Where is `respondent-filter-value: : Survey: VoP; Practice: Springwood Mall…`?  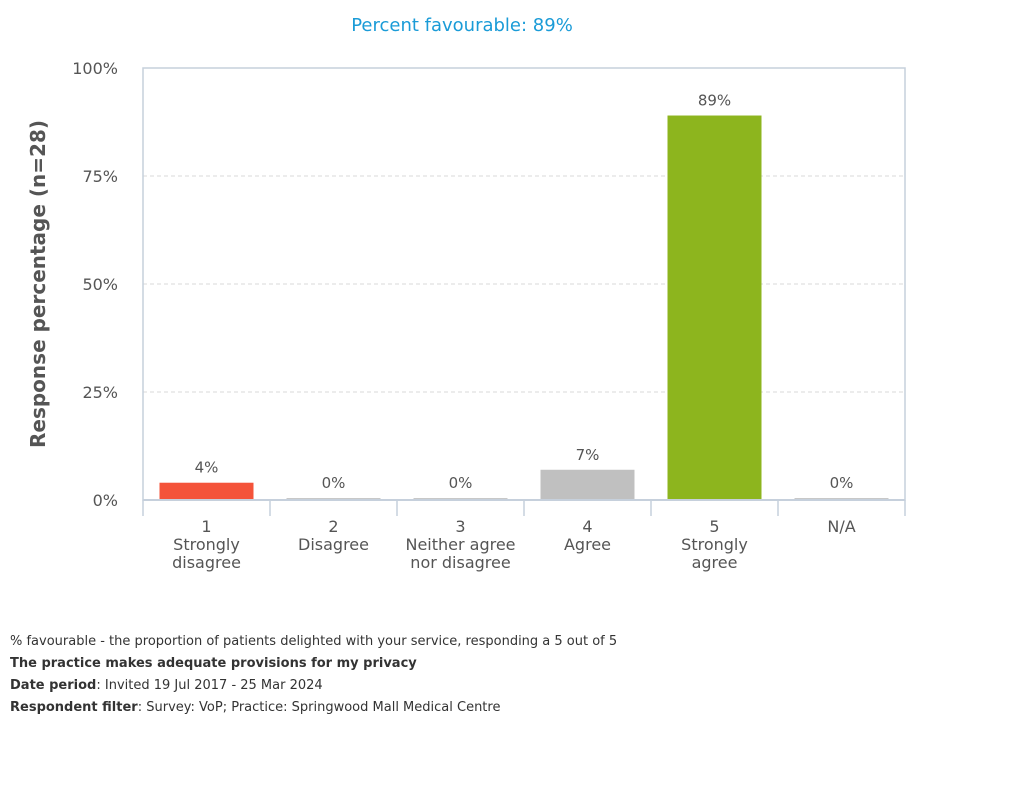
respondent-filter-value: : Survey: VoP; Practice: Springwood Mall… is located at coordinates (319, 707).